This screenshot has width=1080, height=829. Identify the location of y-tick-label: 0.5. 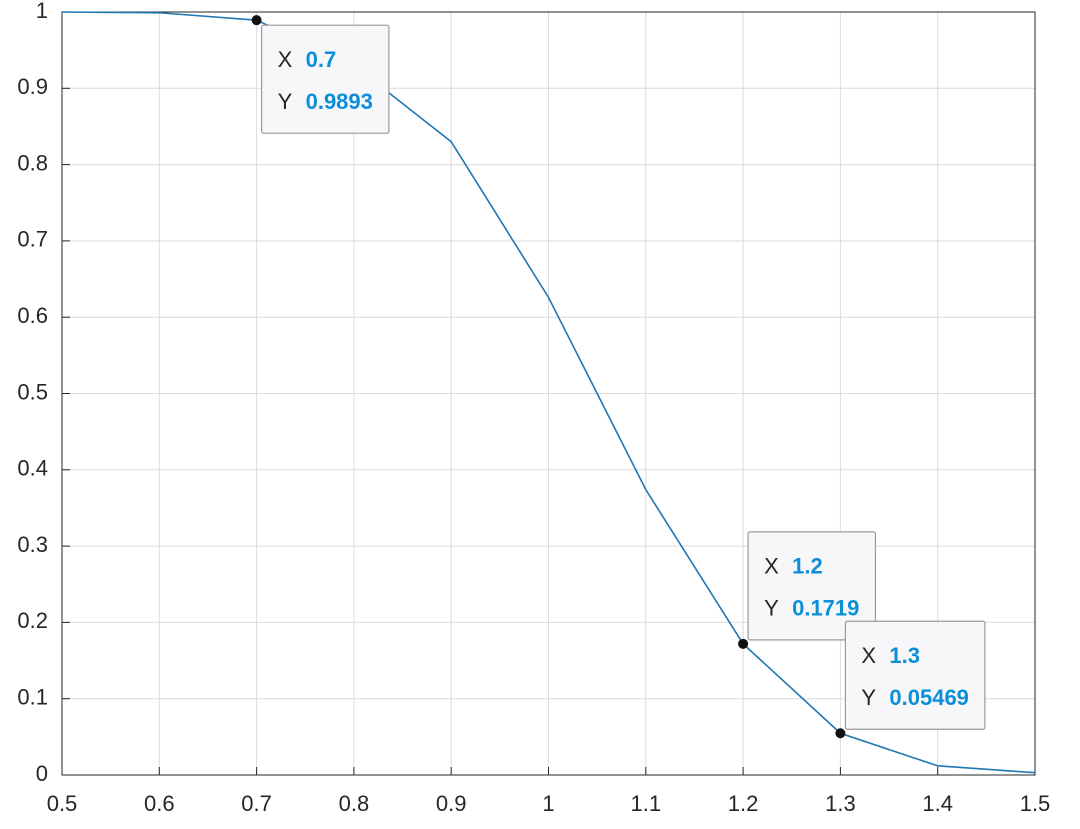
(32, 391).